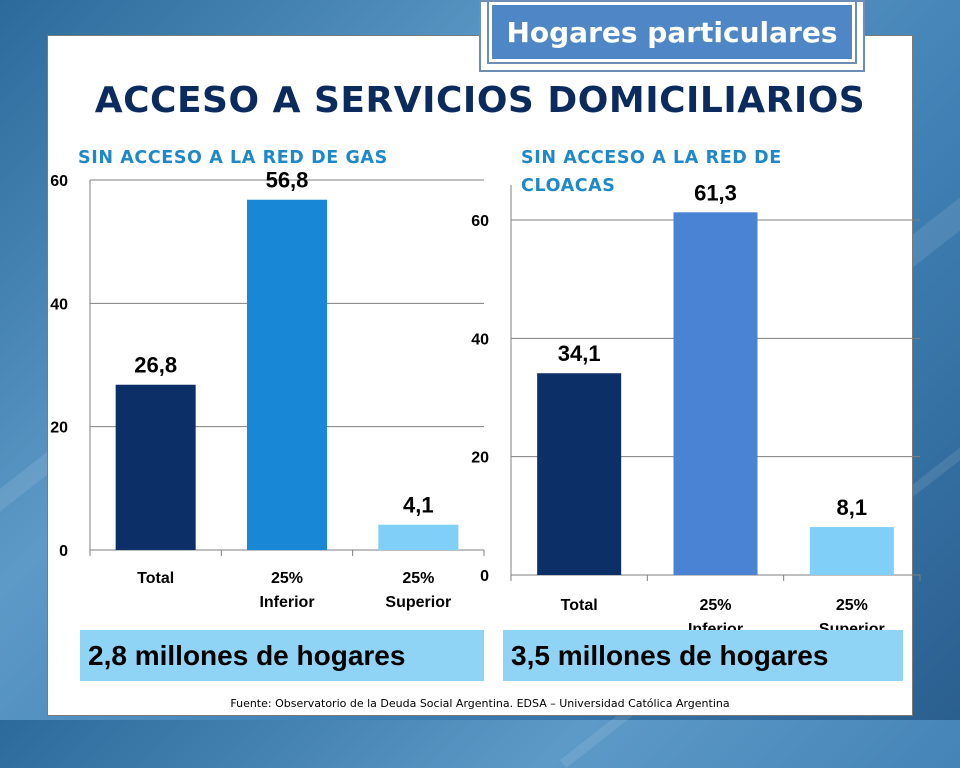  I want to click on sewer-value-label: 34,1, so click(579, 353).